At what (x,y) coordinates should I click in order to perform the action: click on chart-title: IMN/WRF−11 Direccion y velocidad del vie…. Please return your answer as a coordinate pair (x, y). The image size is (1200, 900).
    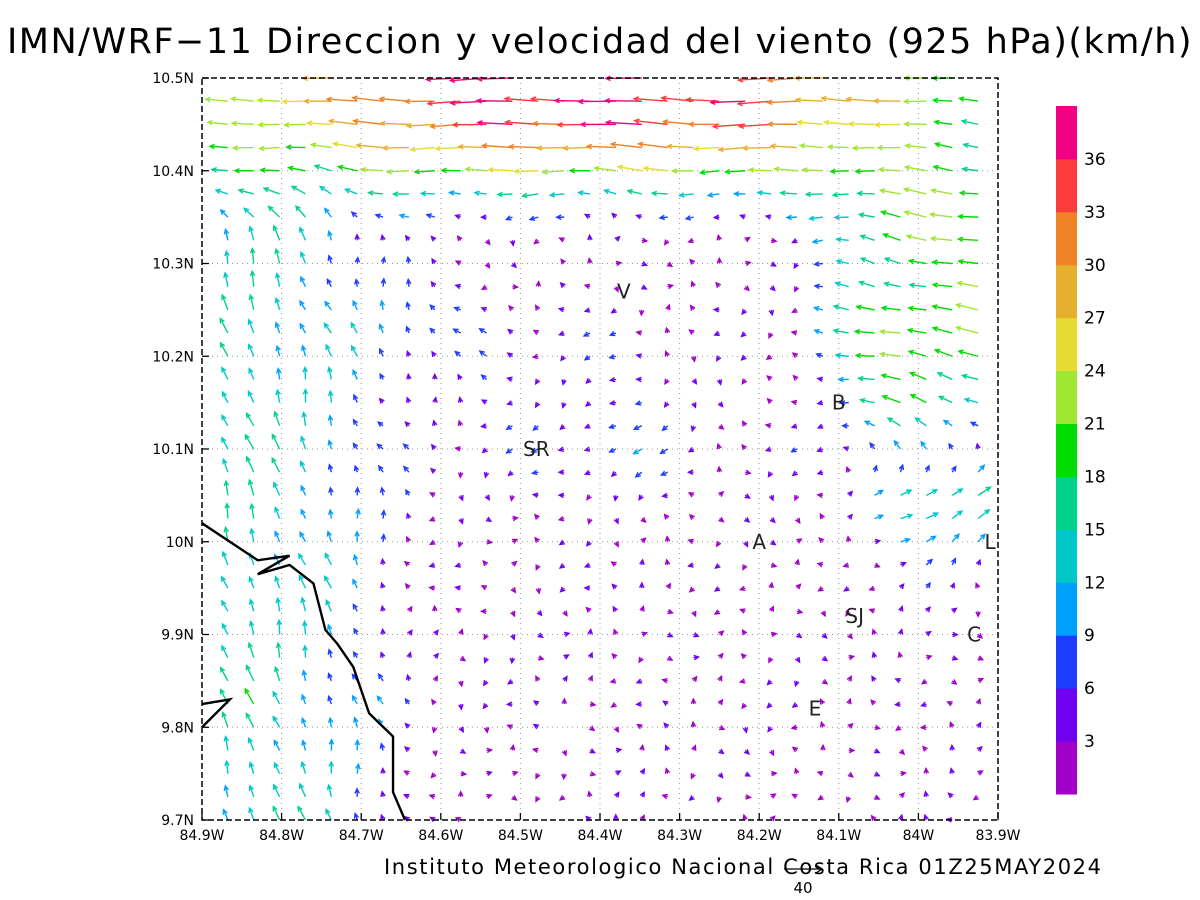
    Looking at the image, I should click on (600, 42).